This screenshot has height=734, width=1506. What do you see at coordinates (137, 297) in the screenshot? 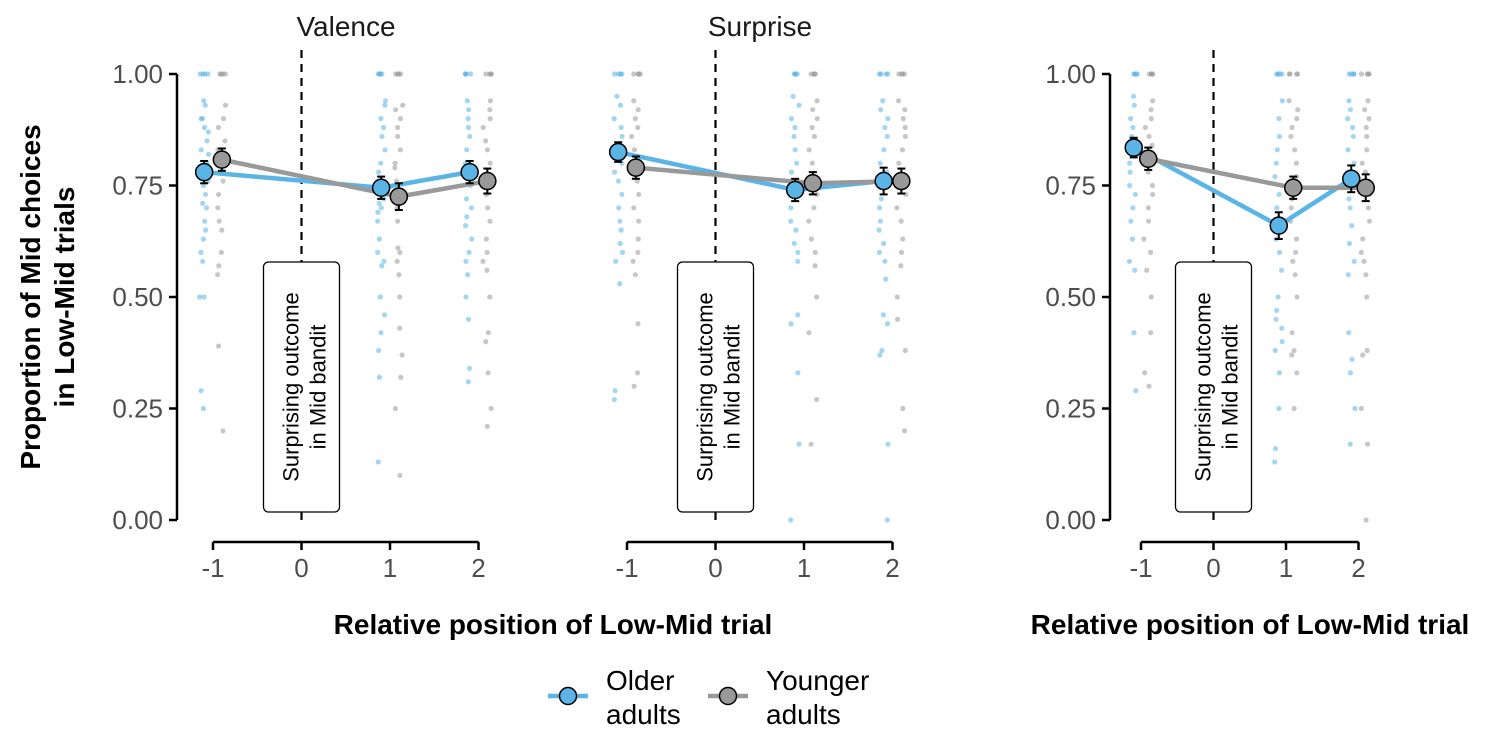
I see `y-tick-label: 0.50` at bounding box center [137, 297].